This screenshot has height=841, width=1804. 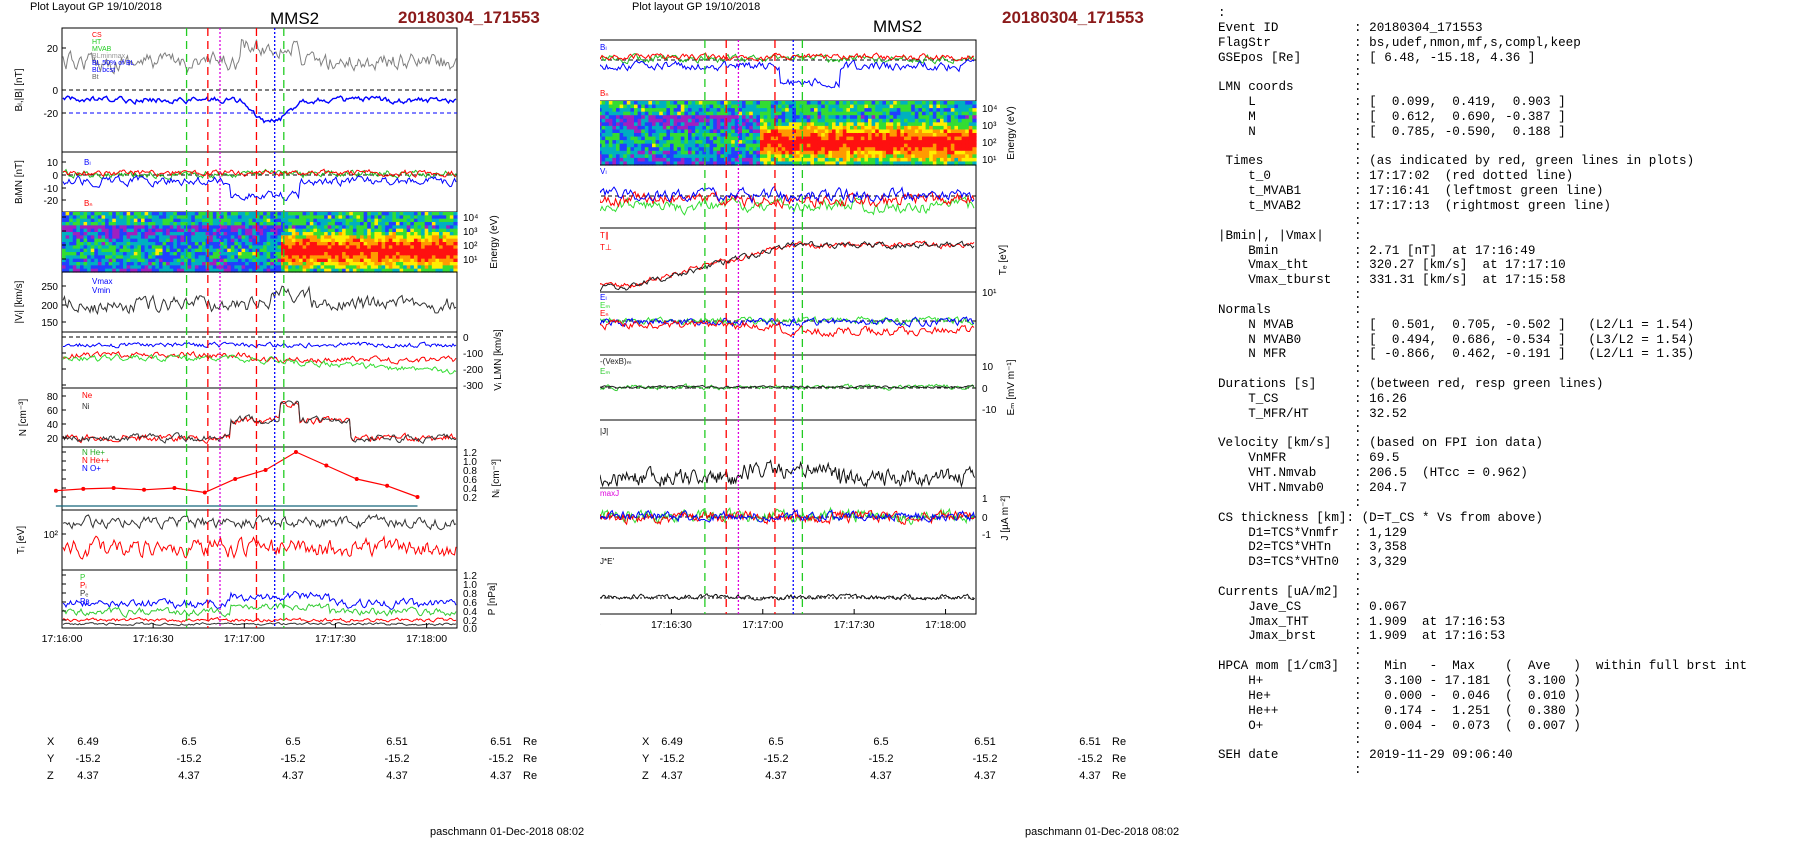 What do you see at coordinates (1392, 131) in the screenshot?
I see `info-line: N : [ 0.785, -0.590, 0.188 ]` at bounding box center [1392, 131].